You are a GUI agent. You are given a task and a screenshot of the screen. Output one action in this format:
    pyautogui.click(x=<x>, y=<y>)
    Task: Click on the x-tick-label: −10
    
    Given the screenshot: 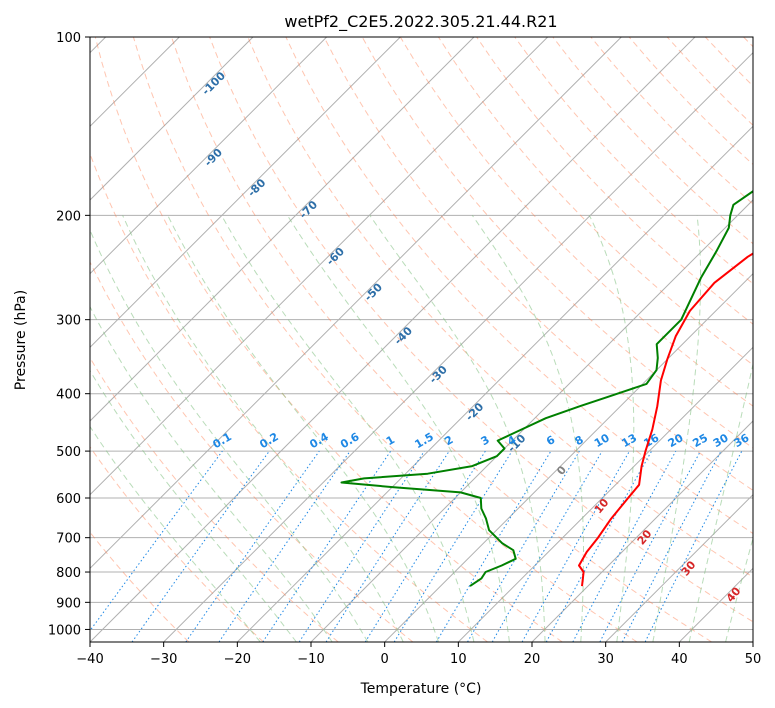 What is the action you would take?
    pyautogui.click(x=310, y=659)
    